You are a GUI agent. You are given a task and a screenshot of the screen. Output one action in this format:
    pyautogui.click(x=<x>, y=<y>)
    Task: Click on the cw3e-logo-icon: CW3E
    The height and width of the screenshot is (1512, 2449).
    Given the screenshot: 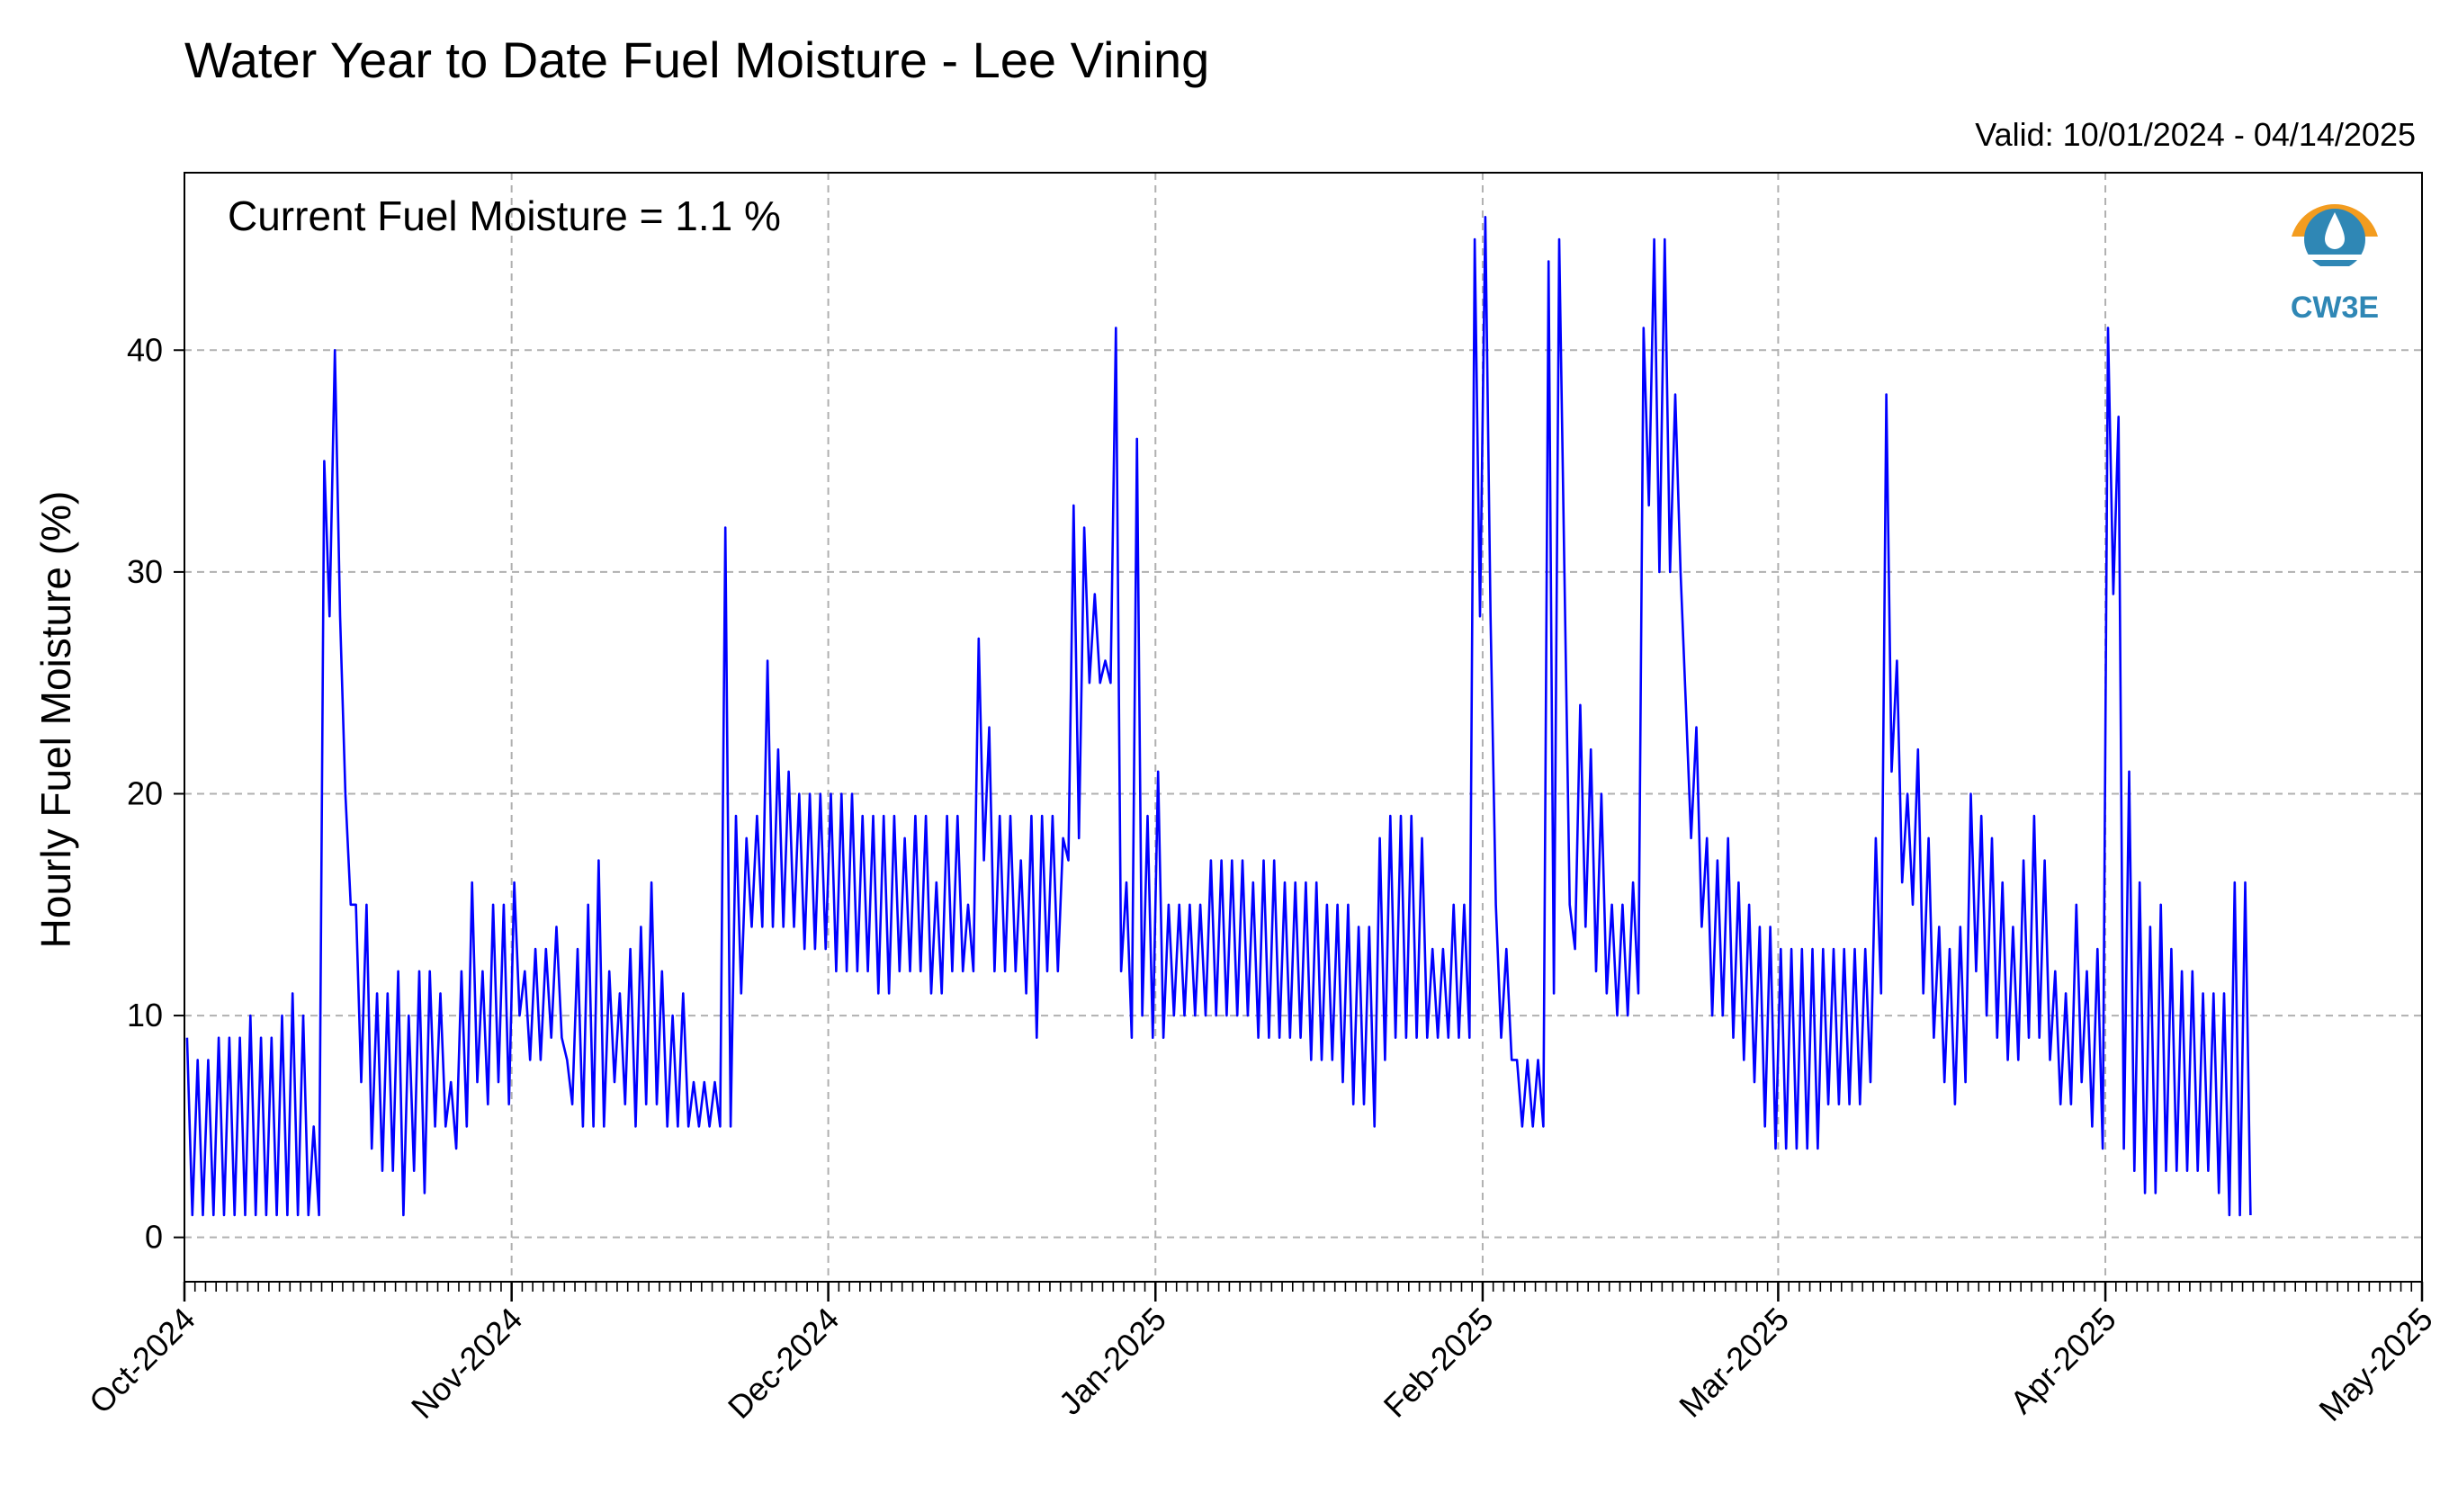 What is the action you would take?
    pyautogui.click(x=2335, y=264)
    